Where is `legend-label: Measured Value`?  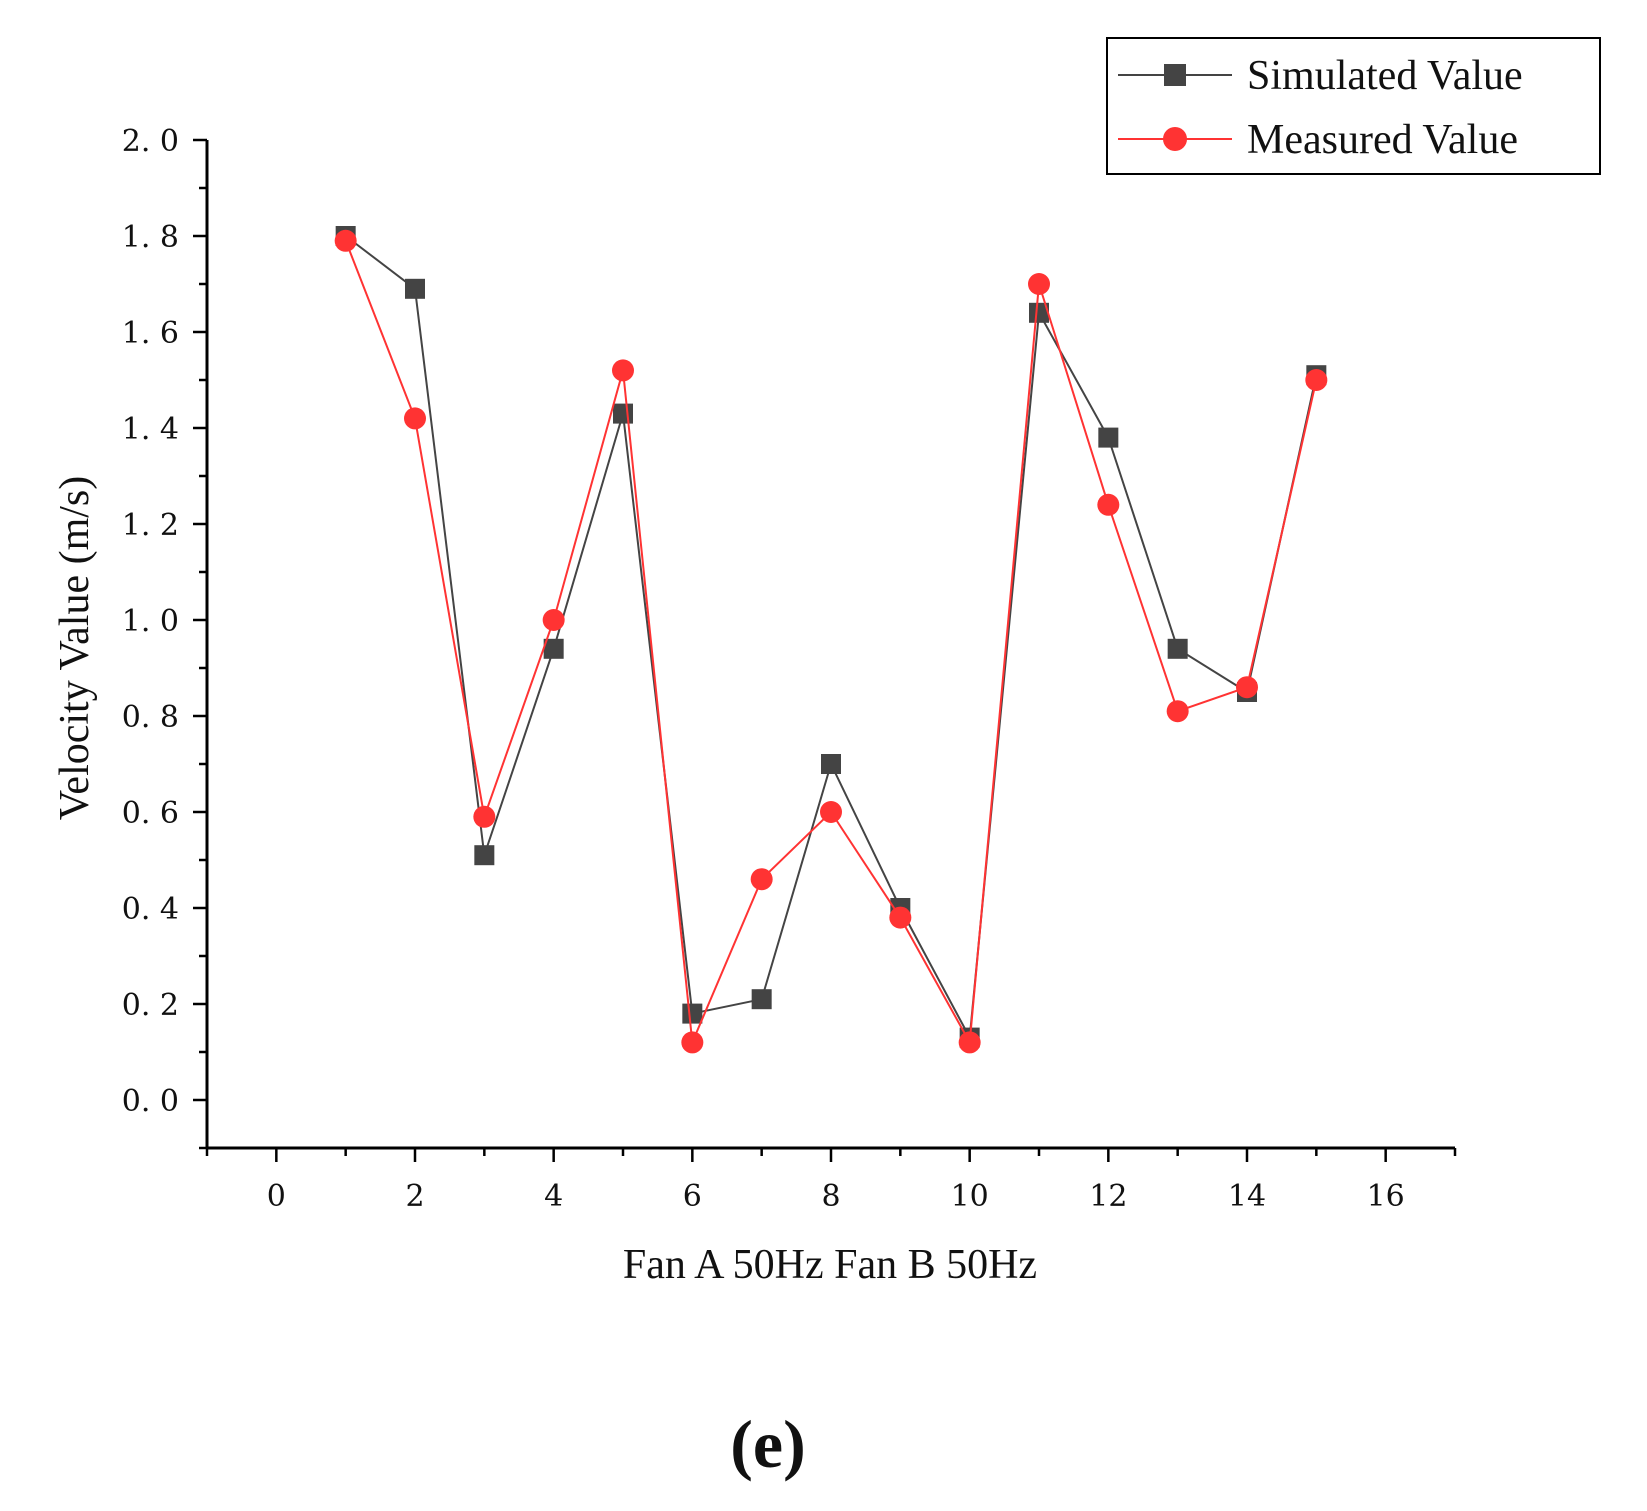 legend-label: Measured Value is located at coordinates (1382, 140).